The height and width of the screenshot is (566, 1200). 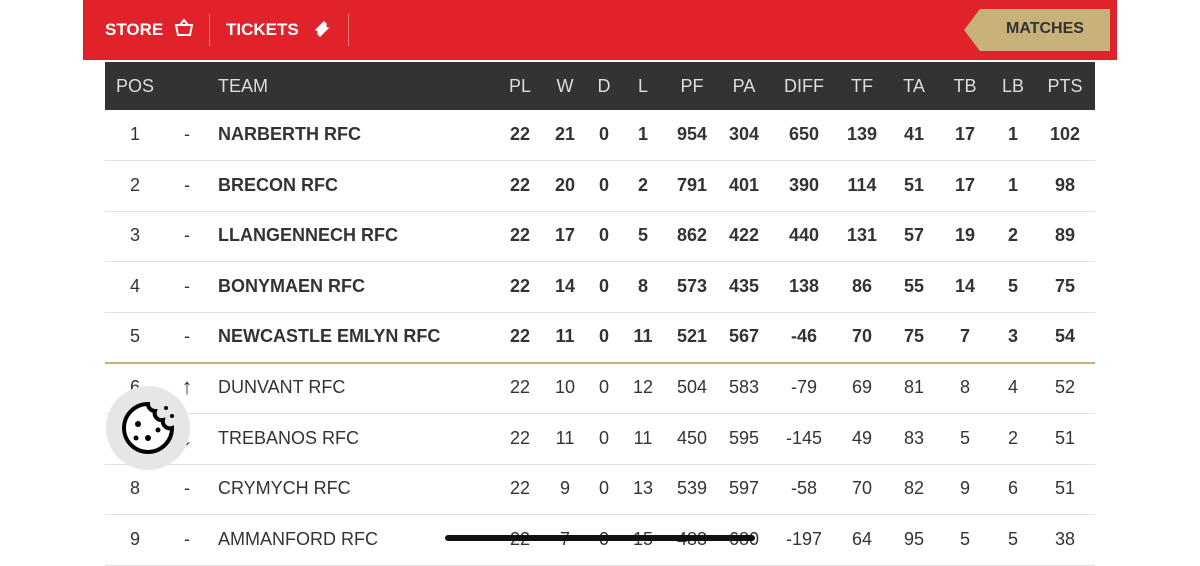 What do you see at coordinates (282, 387) in the screenshot?
I see `table-cell: DUNVANT RFC` at bounding box center [282, 387].